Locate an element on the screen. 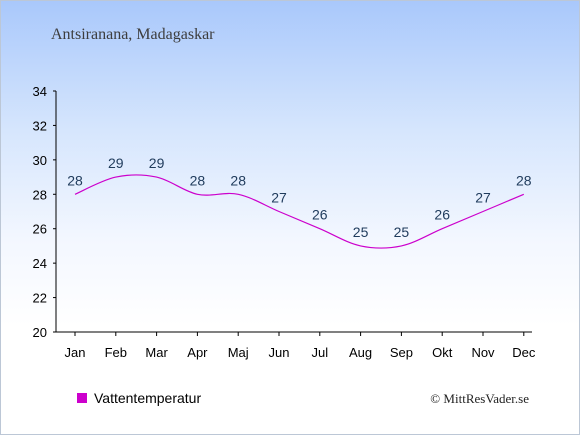 This screenshot has width=580, height=435. x-tick-label: Jan is located at coordinates (75, 352).